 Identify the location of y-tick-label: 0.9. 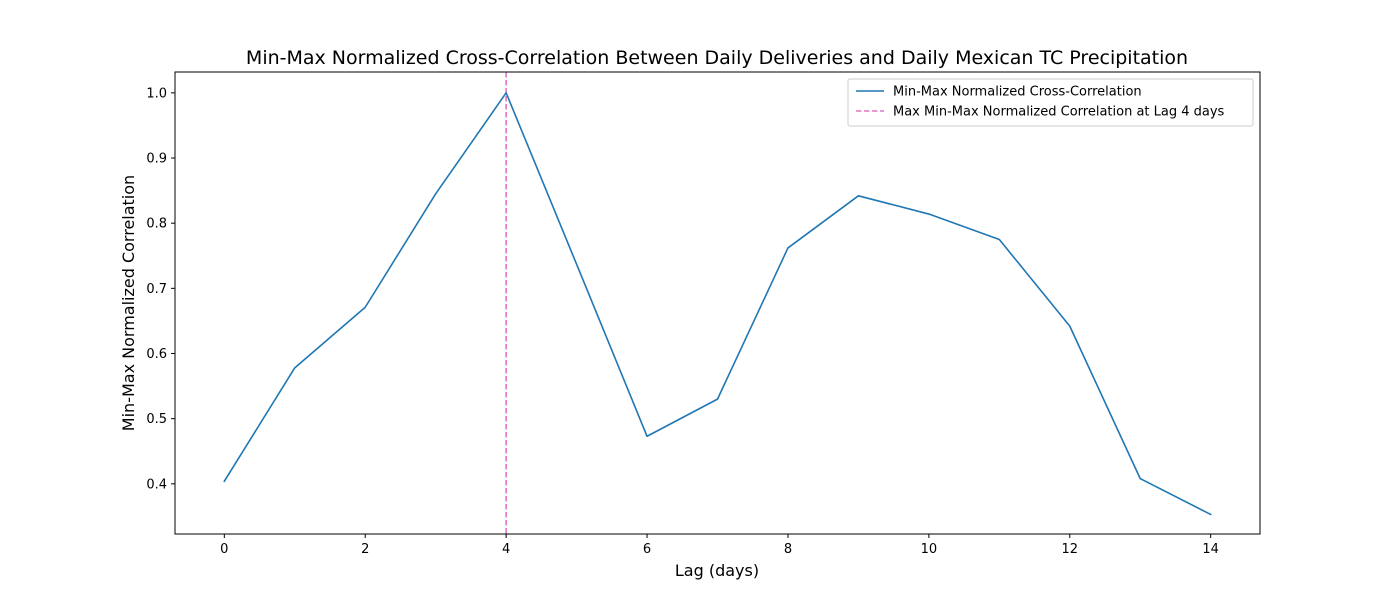
(156, 159).